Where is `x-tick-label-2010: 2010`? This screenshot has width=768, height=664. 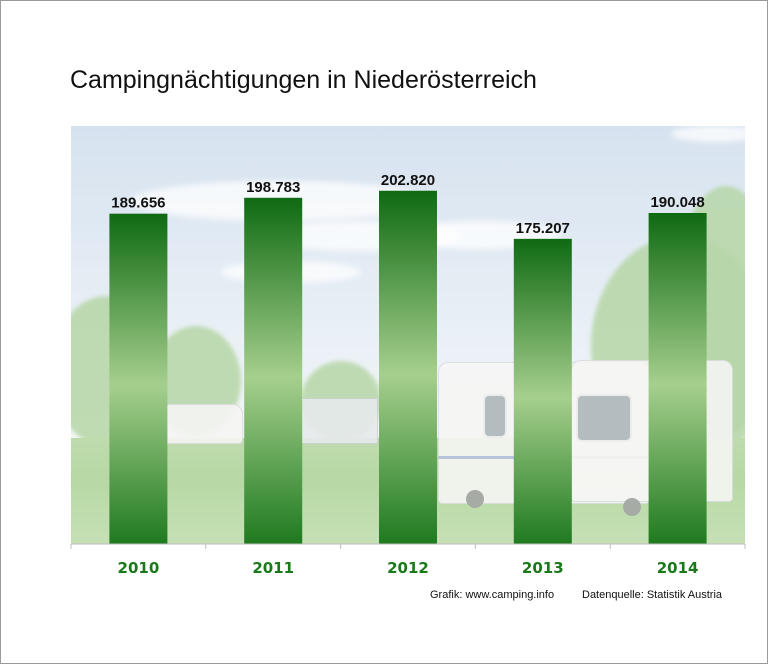
x-tick-label-2010: 2010 is located at coordinates (139, 568).